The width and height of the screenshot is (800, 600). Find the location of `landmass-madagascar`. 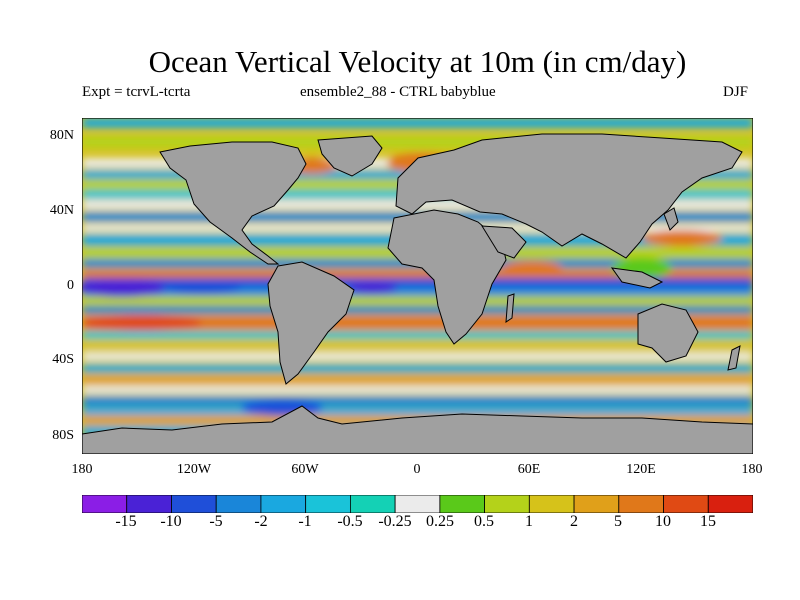

landmass-madagascar is located at coordinates (510, 308).